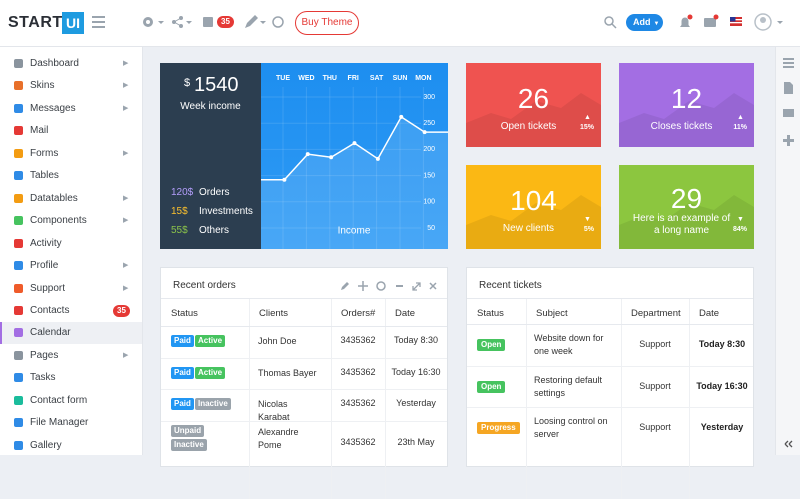 The image size is (800, 499). Describe the element at coordinates (71, 401) in the screenshot. I see `sidebar-item: Contact form` at that location.